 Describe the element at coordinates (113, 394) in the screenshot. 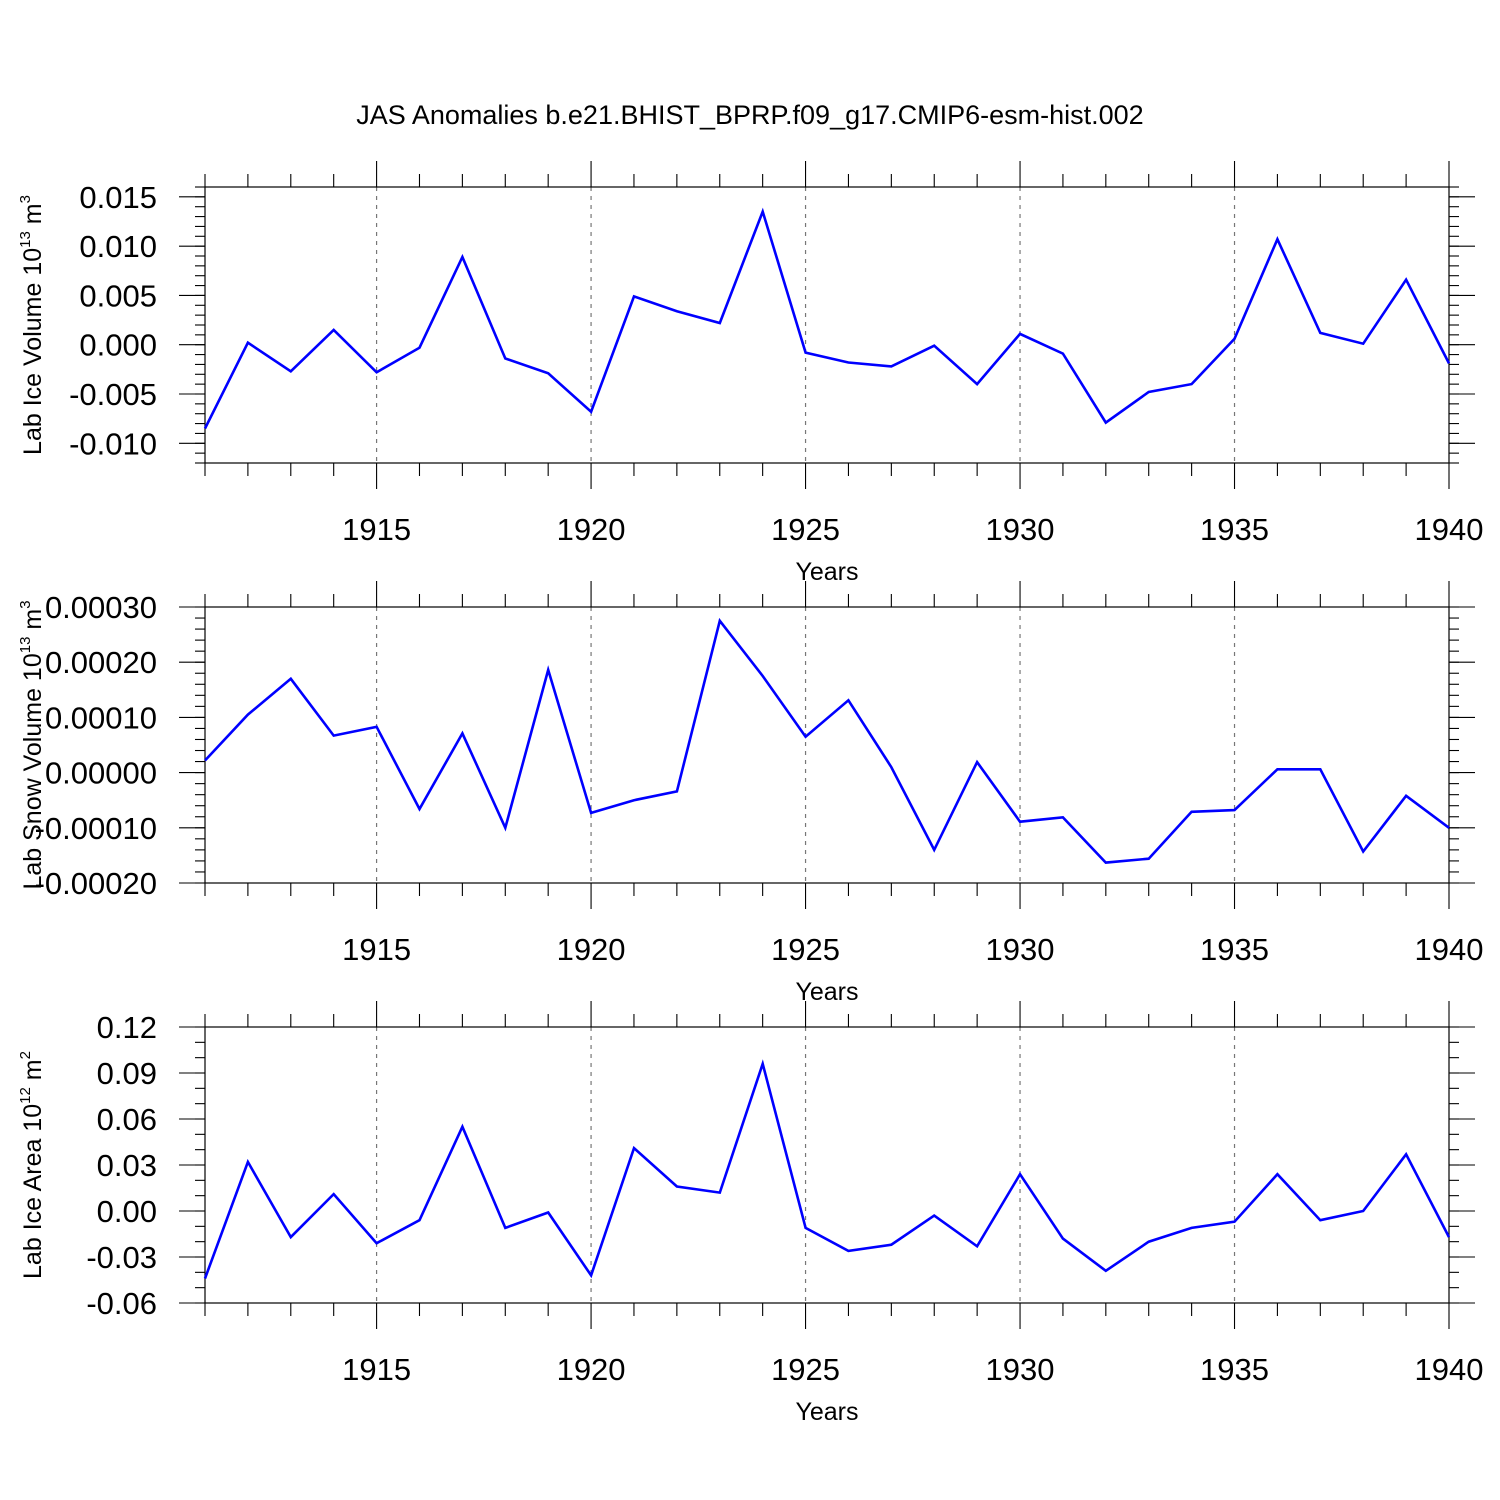

I see `y-tick-label: -0.005` at that location.